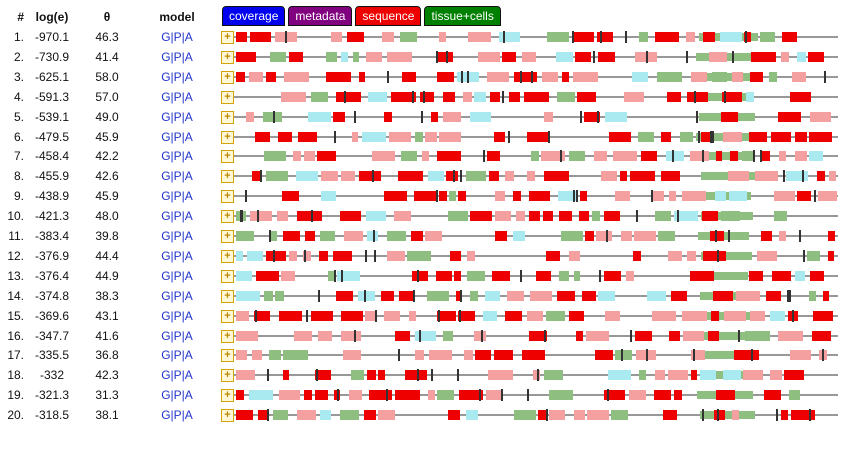 This screenshot has height=475, width=850. Describe the element at coordinates (388, 16) in the screenshot. I see `legend-sequence: sequence` at that location.